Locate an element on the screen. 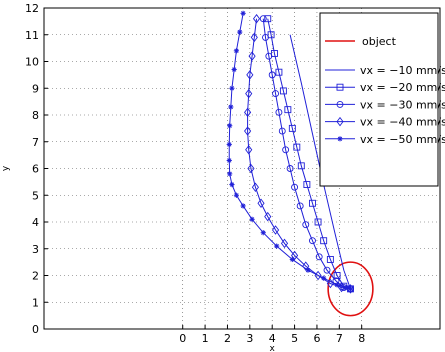  y-tick-label: 9 is located at coordinates (35, 88).